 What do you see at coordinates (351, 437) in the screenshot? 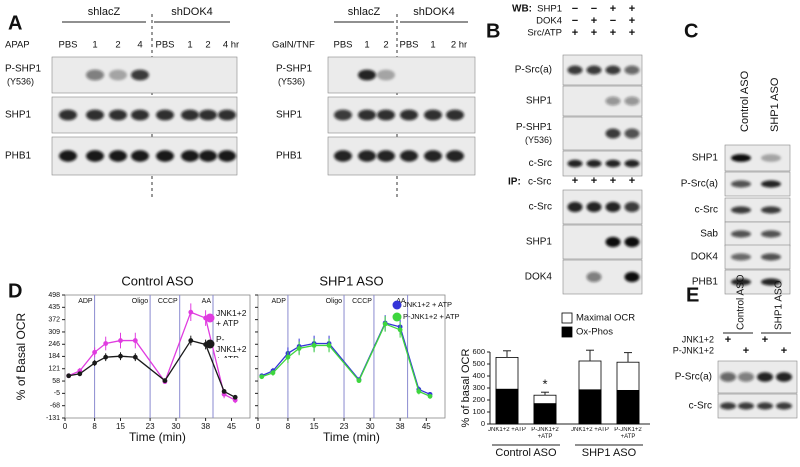
I see `x-axis-label: Time (min)` at bounding box center [351, 437].